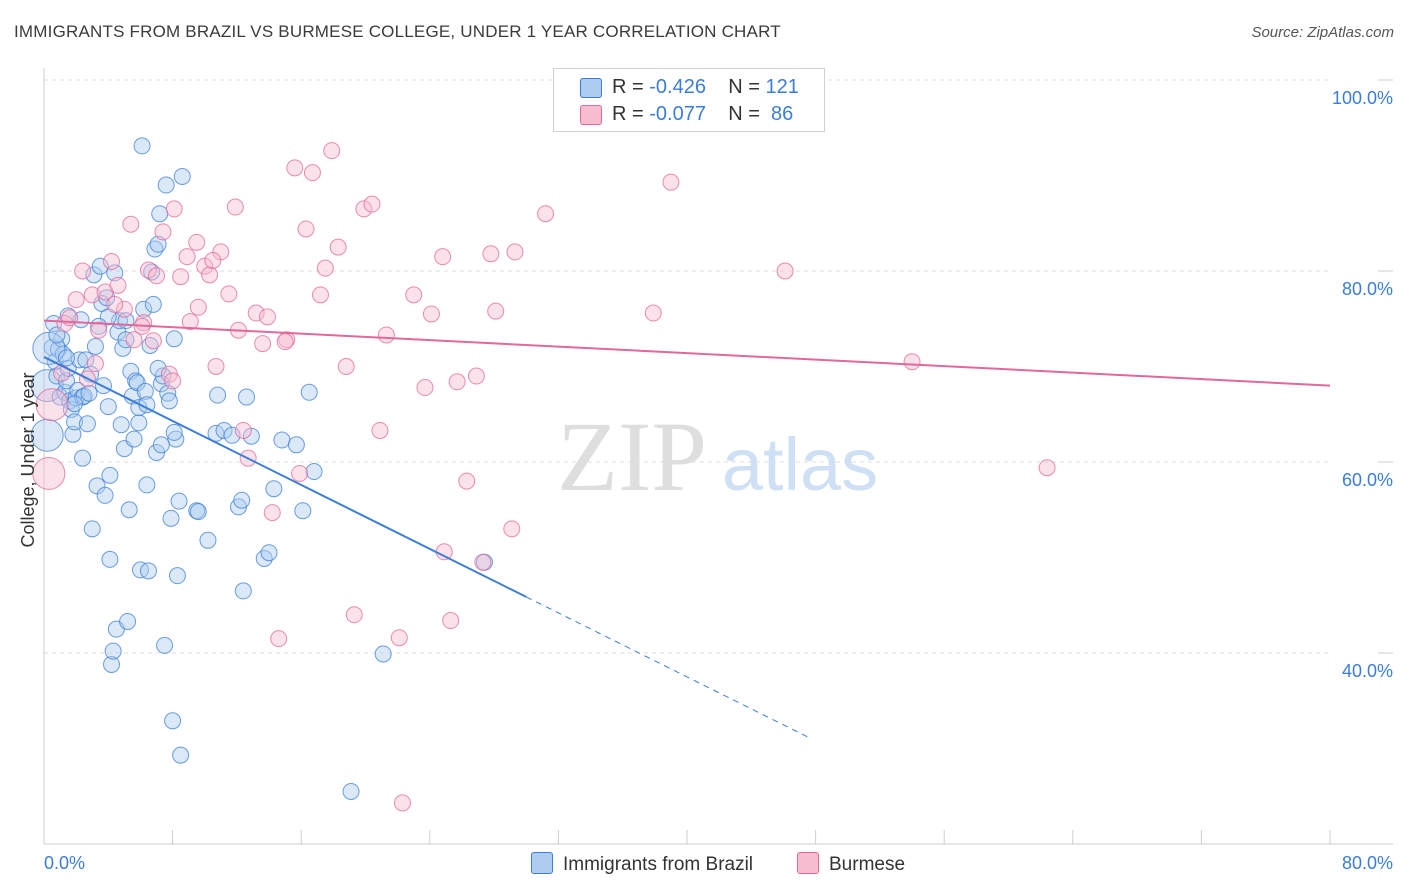  What do you see at coordinates (867, 864) in the screenshot?
I see `bottom-legend-label-burmese: Burmese` at bounding box center [867, 864].